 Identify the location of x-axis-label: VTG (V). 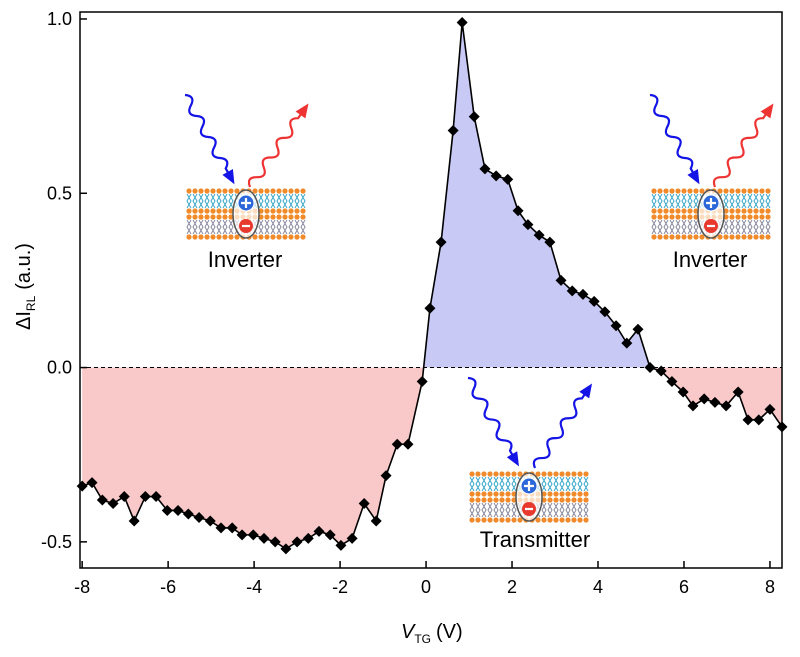
(432, 633).